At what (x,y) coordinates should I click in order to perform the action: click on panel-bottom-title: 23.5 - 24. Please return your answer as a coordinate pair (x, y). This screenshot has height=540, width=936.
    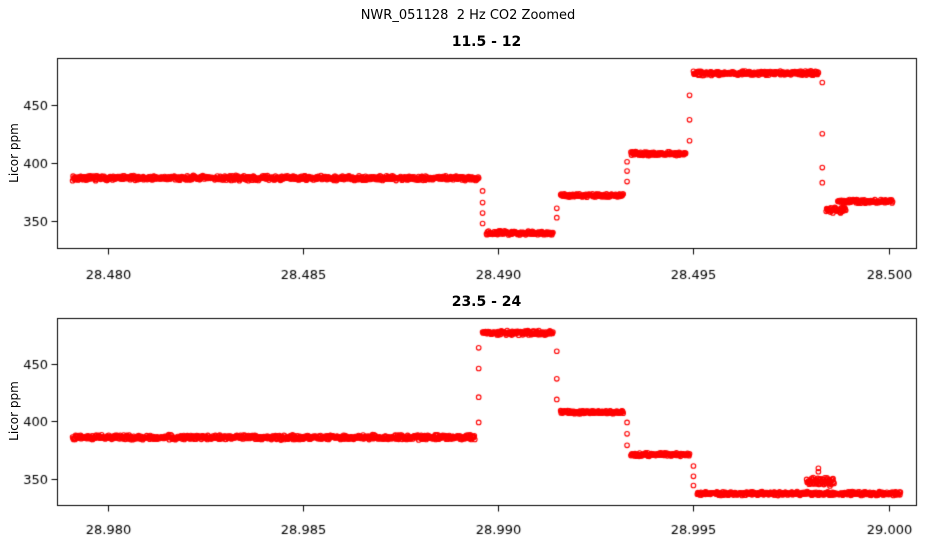
    Looking at the image, I should click on (486, 302).